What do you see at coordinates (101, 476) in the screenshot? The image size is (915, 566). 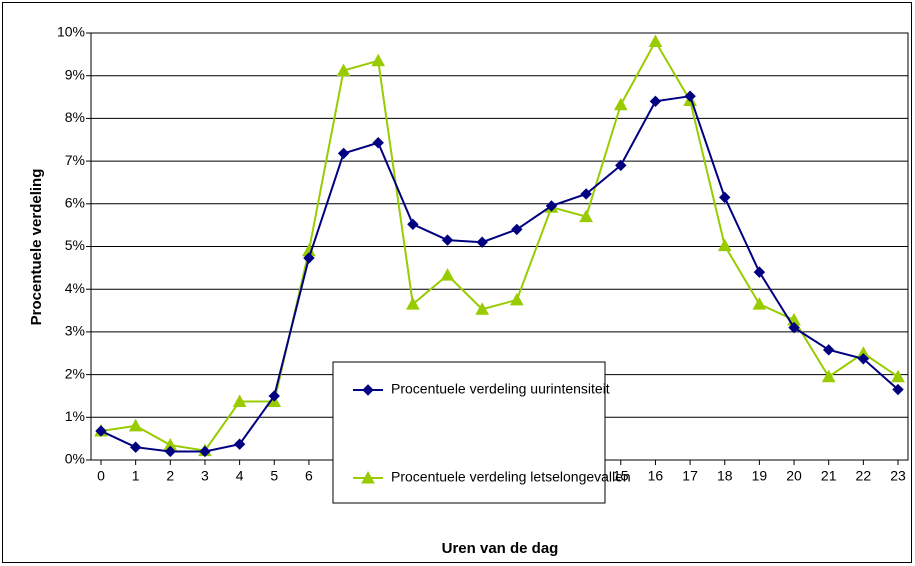 I see `x-tick-label: 0` at bounding box center [101, 476].